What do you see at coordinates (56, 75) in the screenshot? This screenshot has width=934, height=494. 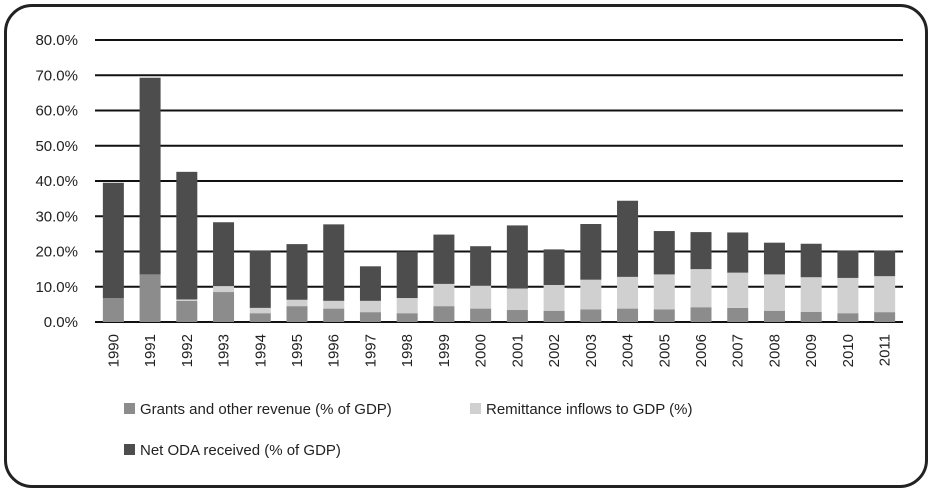 I see `y-tick-label: 70.0%` at bounding box center [56, 75].